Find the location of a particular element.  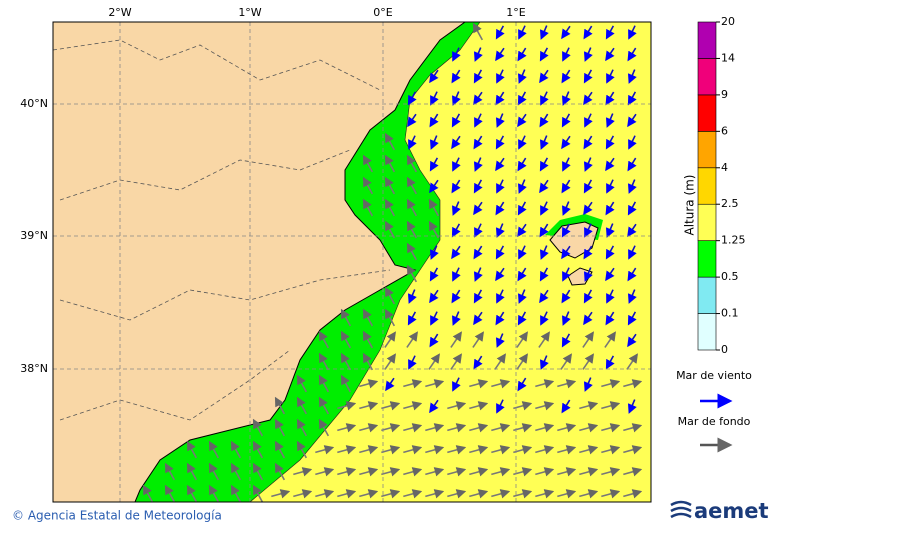

colorbar-label: 2.5 is located at coordinates (730, 203).